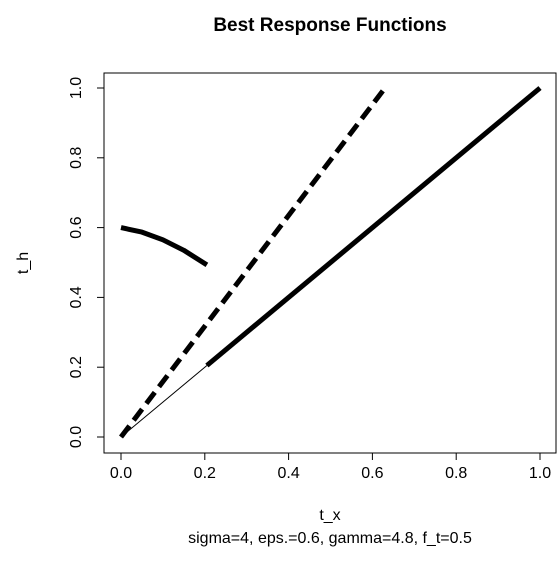 The width and height of the screenshot is (558, 573). What do you see at coordinates (86, 262) in the screenshot?
I see `y-axis-ticks: 0.0 0.2 0.4 0.6 0.8 1.0` at bounding box center [86, 262].